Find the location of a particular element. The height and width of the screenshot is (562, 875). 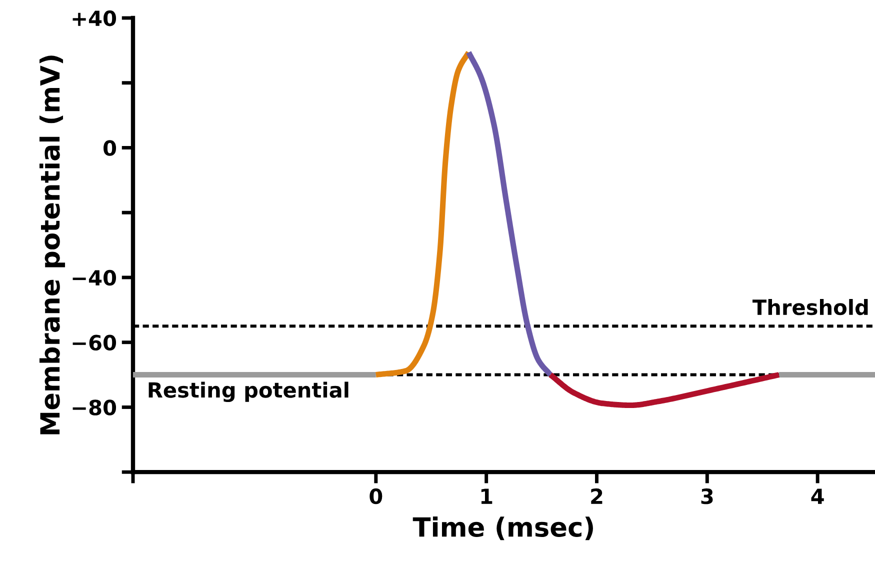

y-tick-label: −60 is located at coordinates (94, 342).